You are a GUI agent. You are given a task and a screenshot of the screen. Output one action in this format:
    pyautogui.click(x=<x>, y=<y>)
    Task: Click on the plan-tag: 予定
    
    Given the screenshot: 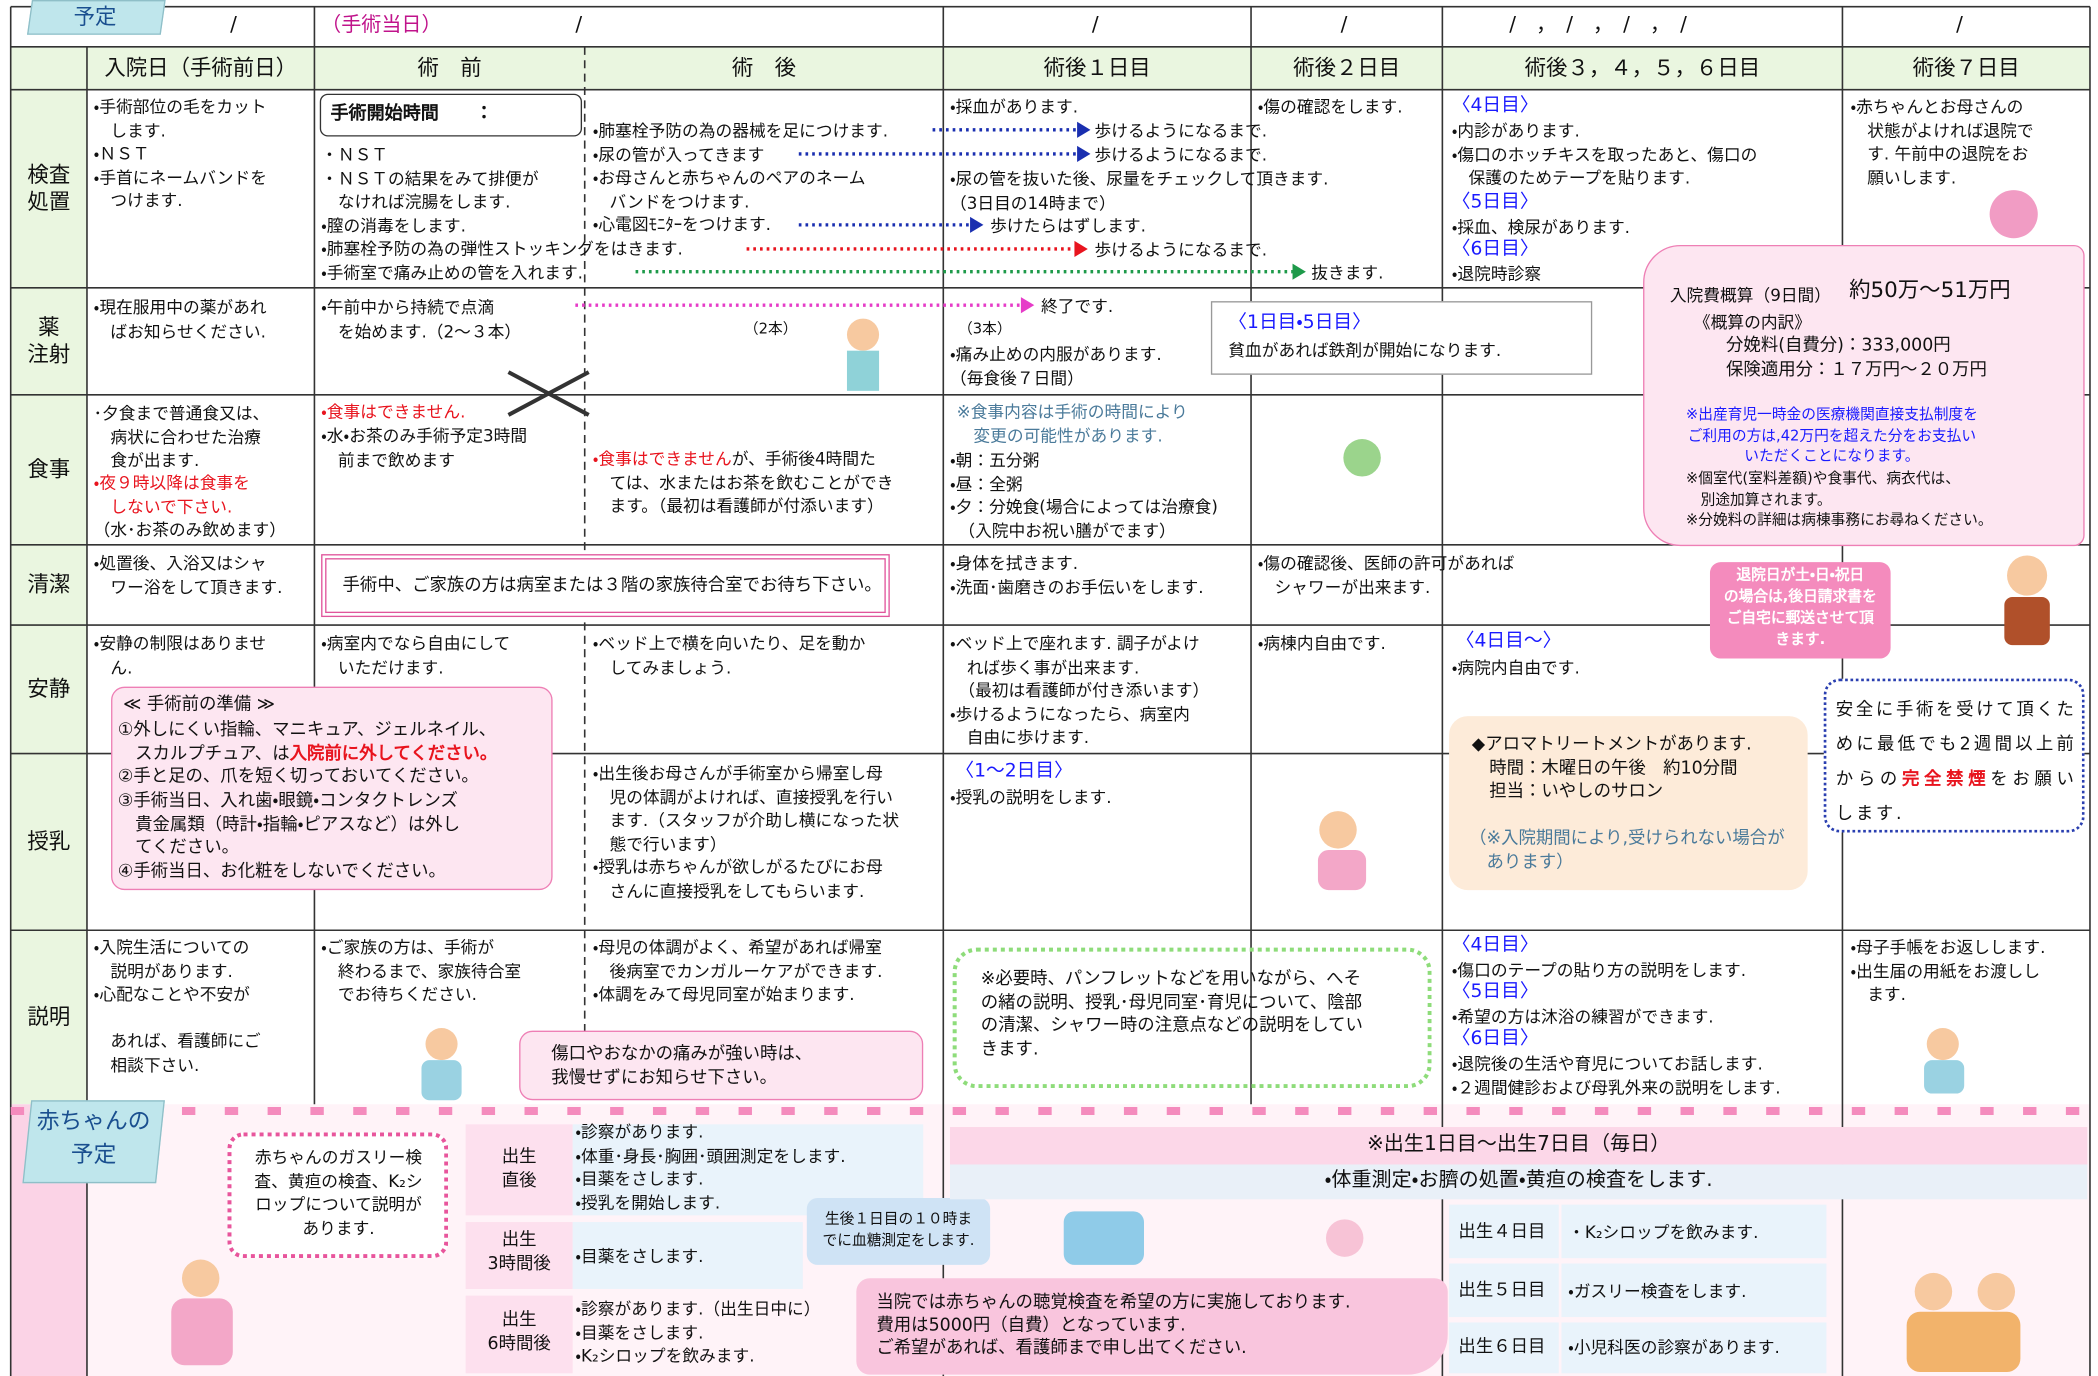 What is the action you would take?
    pyautogui.click(x=95, y=17)
    